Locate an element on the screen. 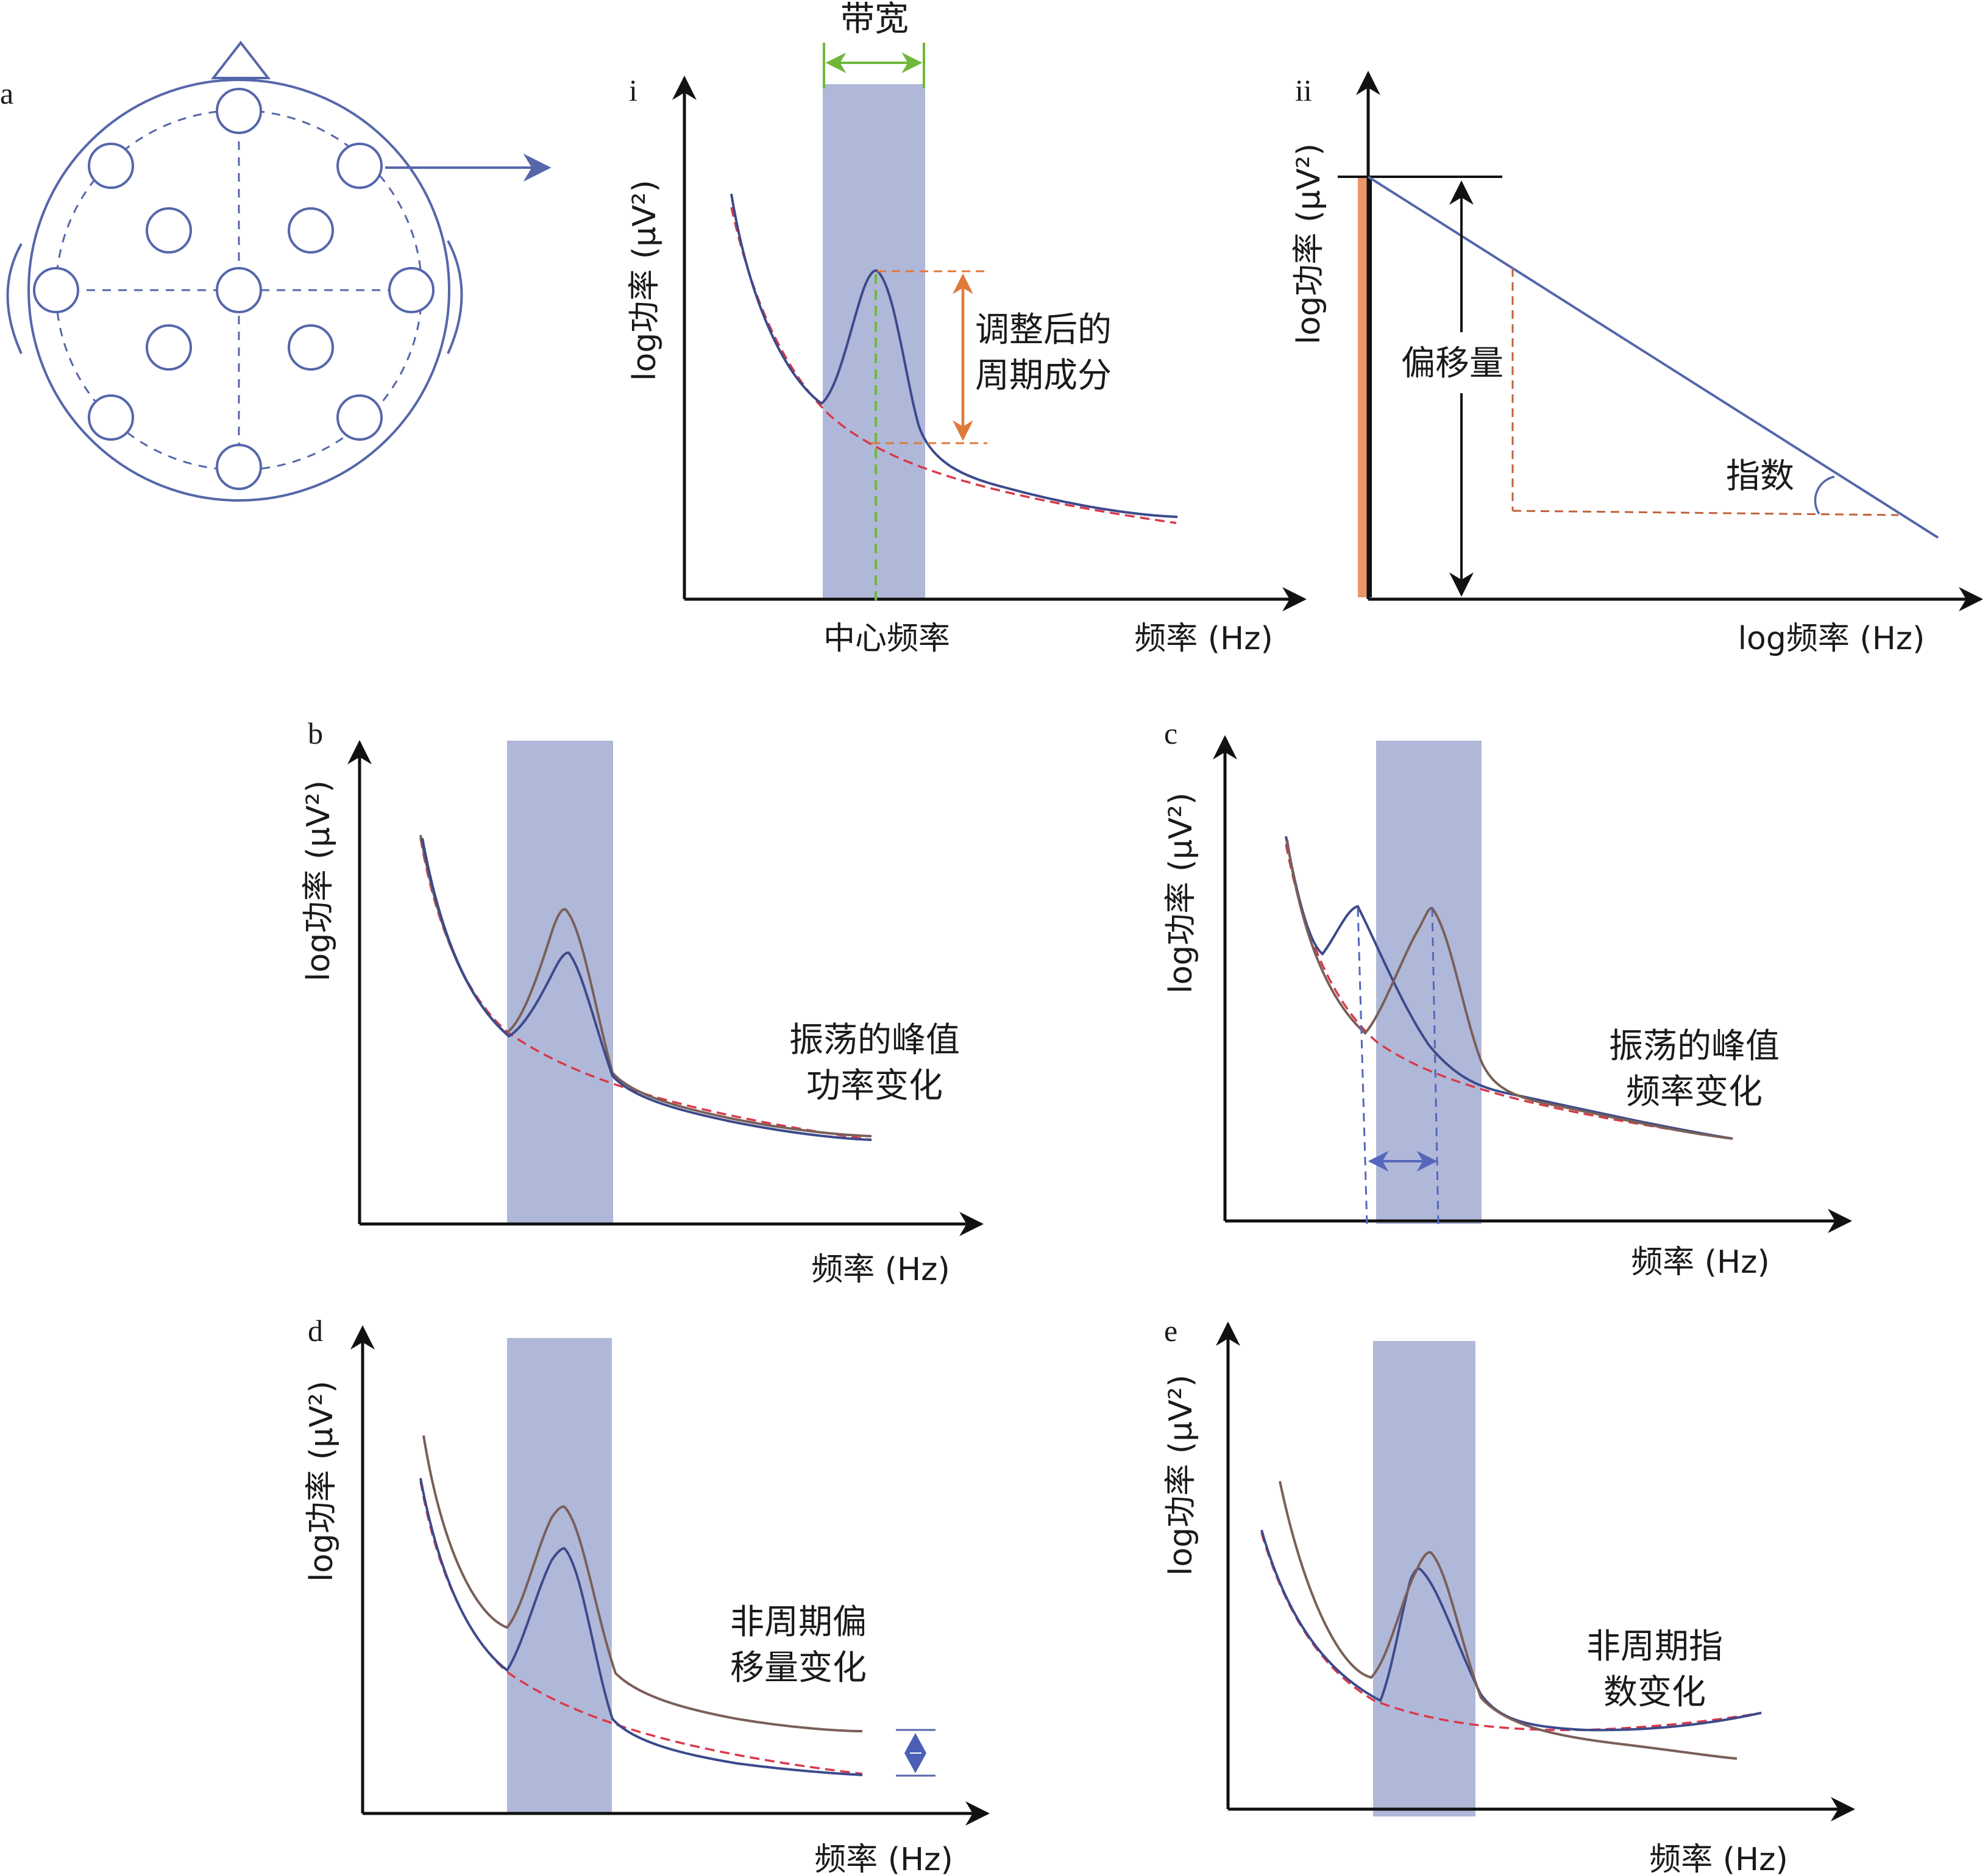  panel-d-aperiodic-fit is located at coordinates (641, 1628).